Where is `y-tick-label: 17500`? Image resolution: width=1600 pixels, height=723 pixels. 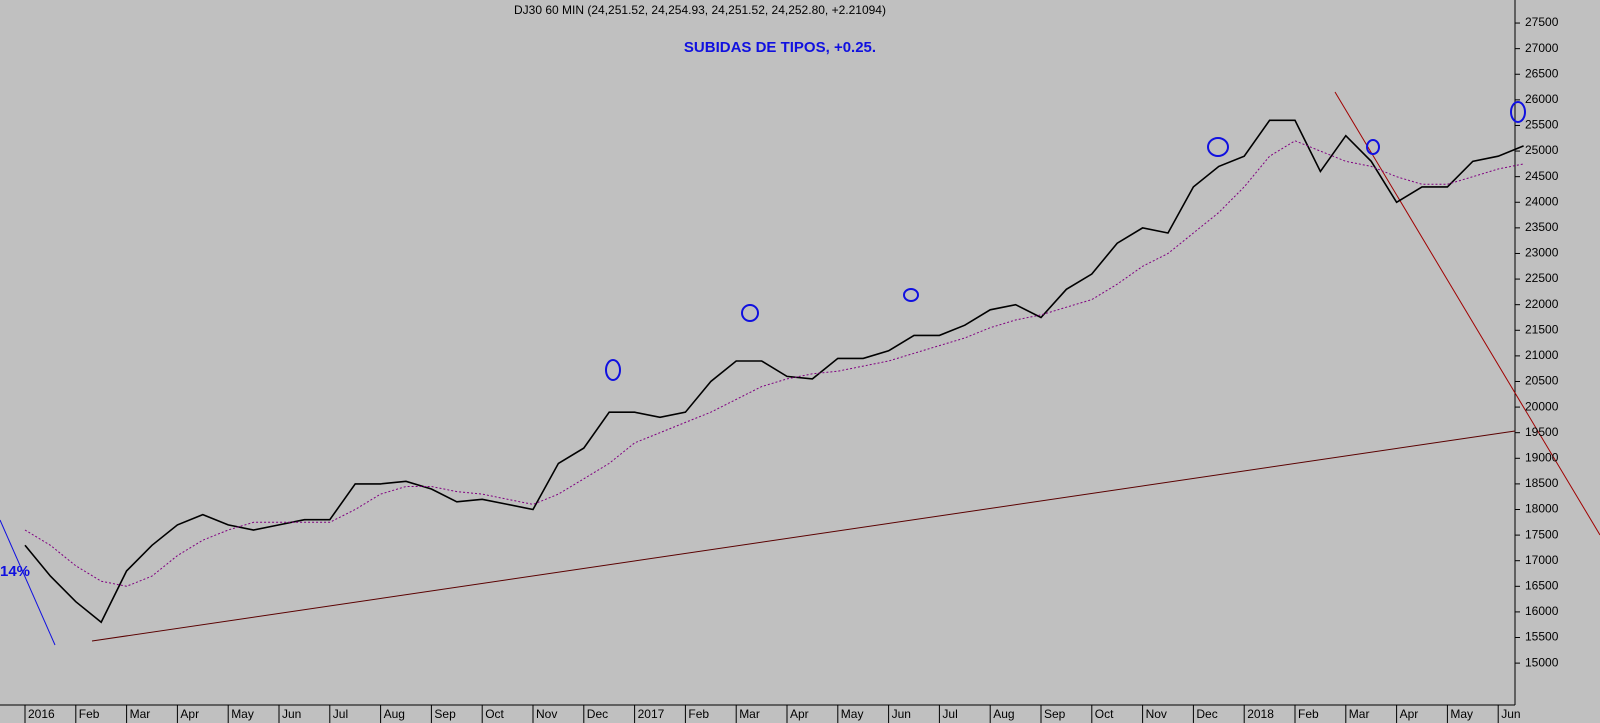 y-tick-label: 17500 is located at coordinates (1542, 534).